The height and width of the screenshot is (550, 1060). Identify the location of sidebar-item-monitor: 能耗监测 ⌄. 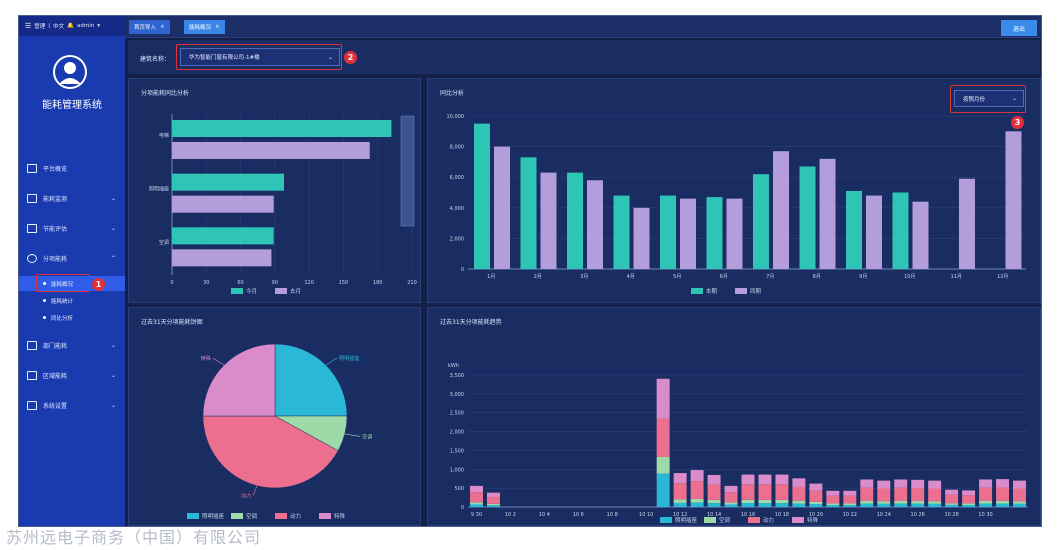
(72, 198).